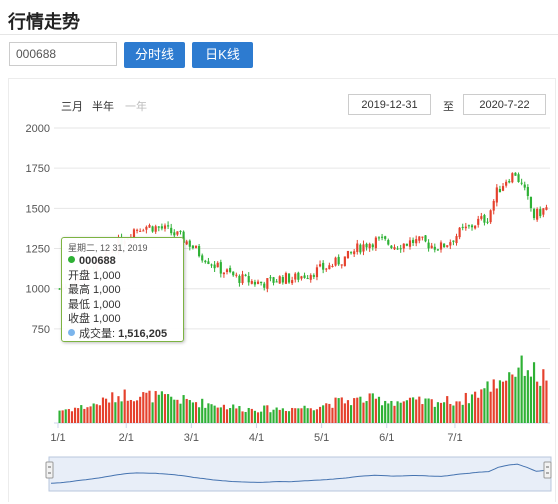 This screenshot has width=558, height=504. Describe the element at coordinates (103, 107) in the screenshot. I see `range-half-year: 半年` at that location.